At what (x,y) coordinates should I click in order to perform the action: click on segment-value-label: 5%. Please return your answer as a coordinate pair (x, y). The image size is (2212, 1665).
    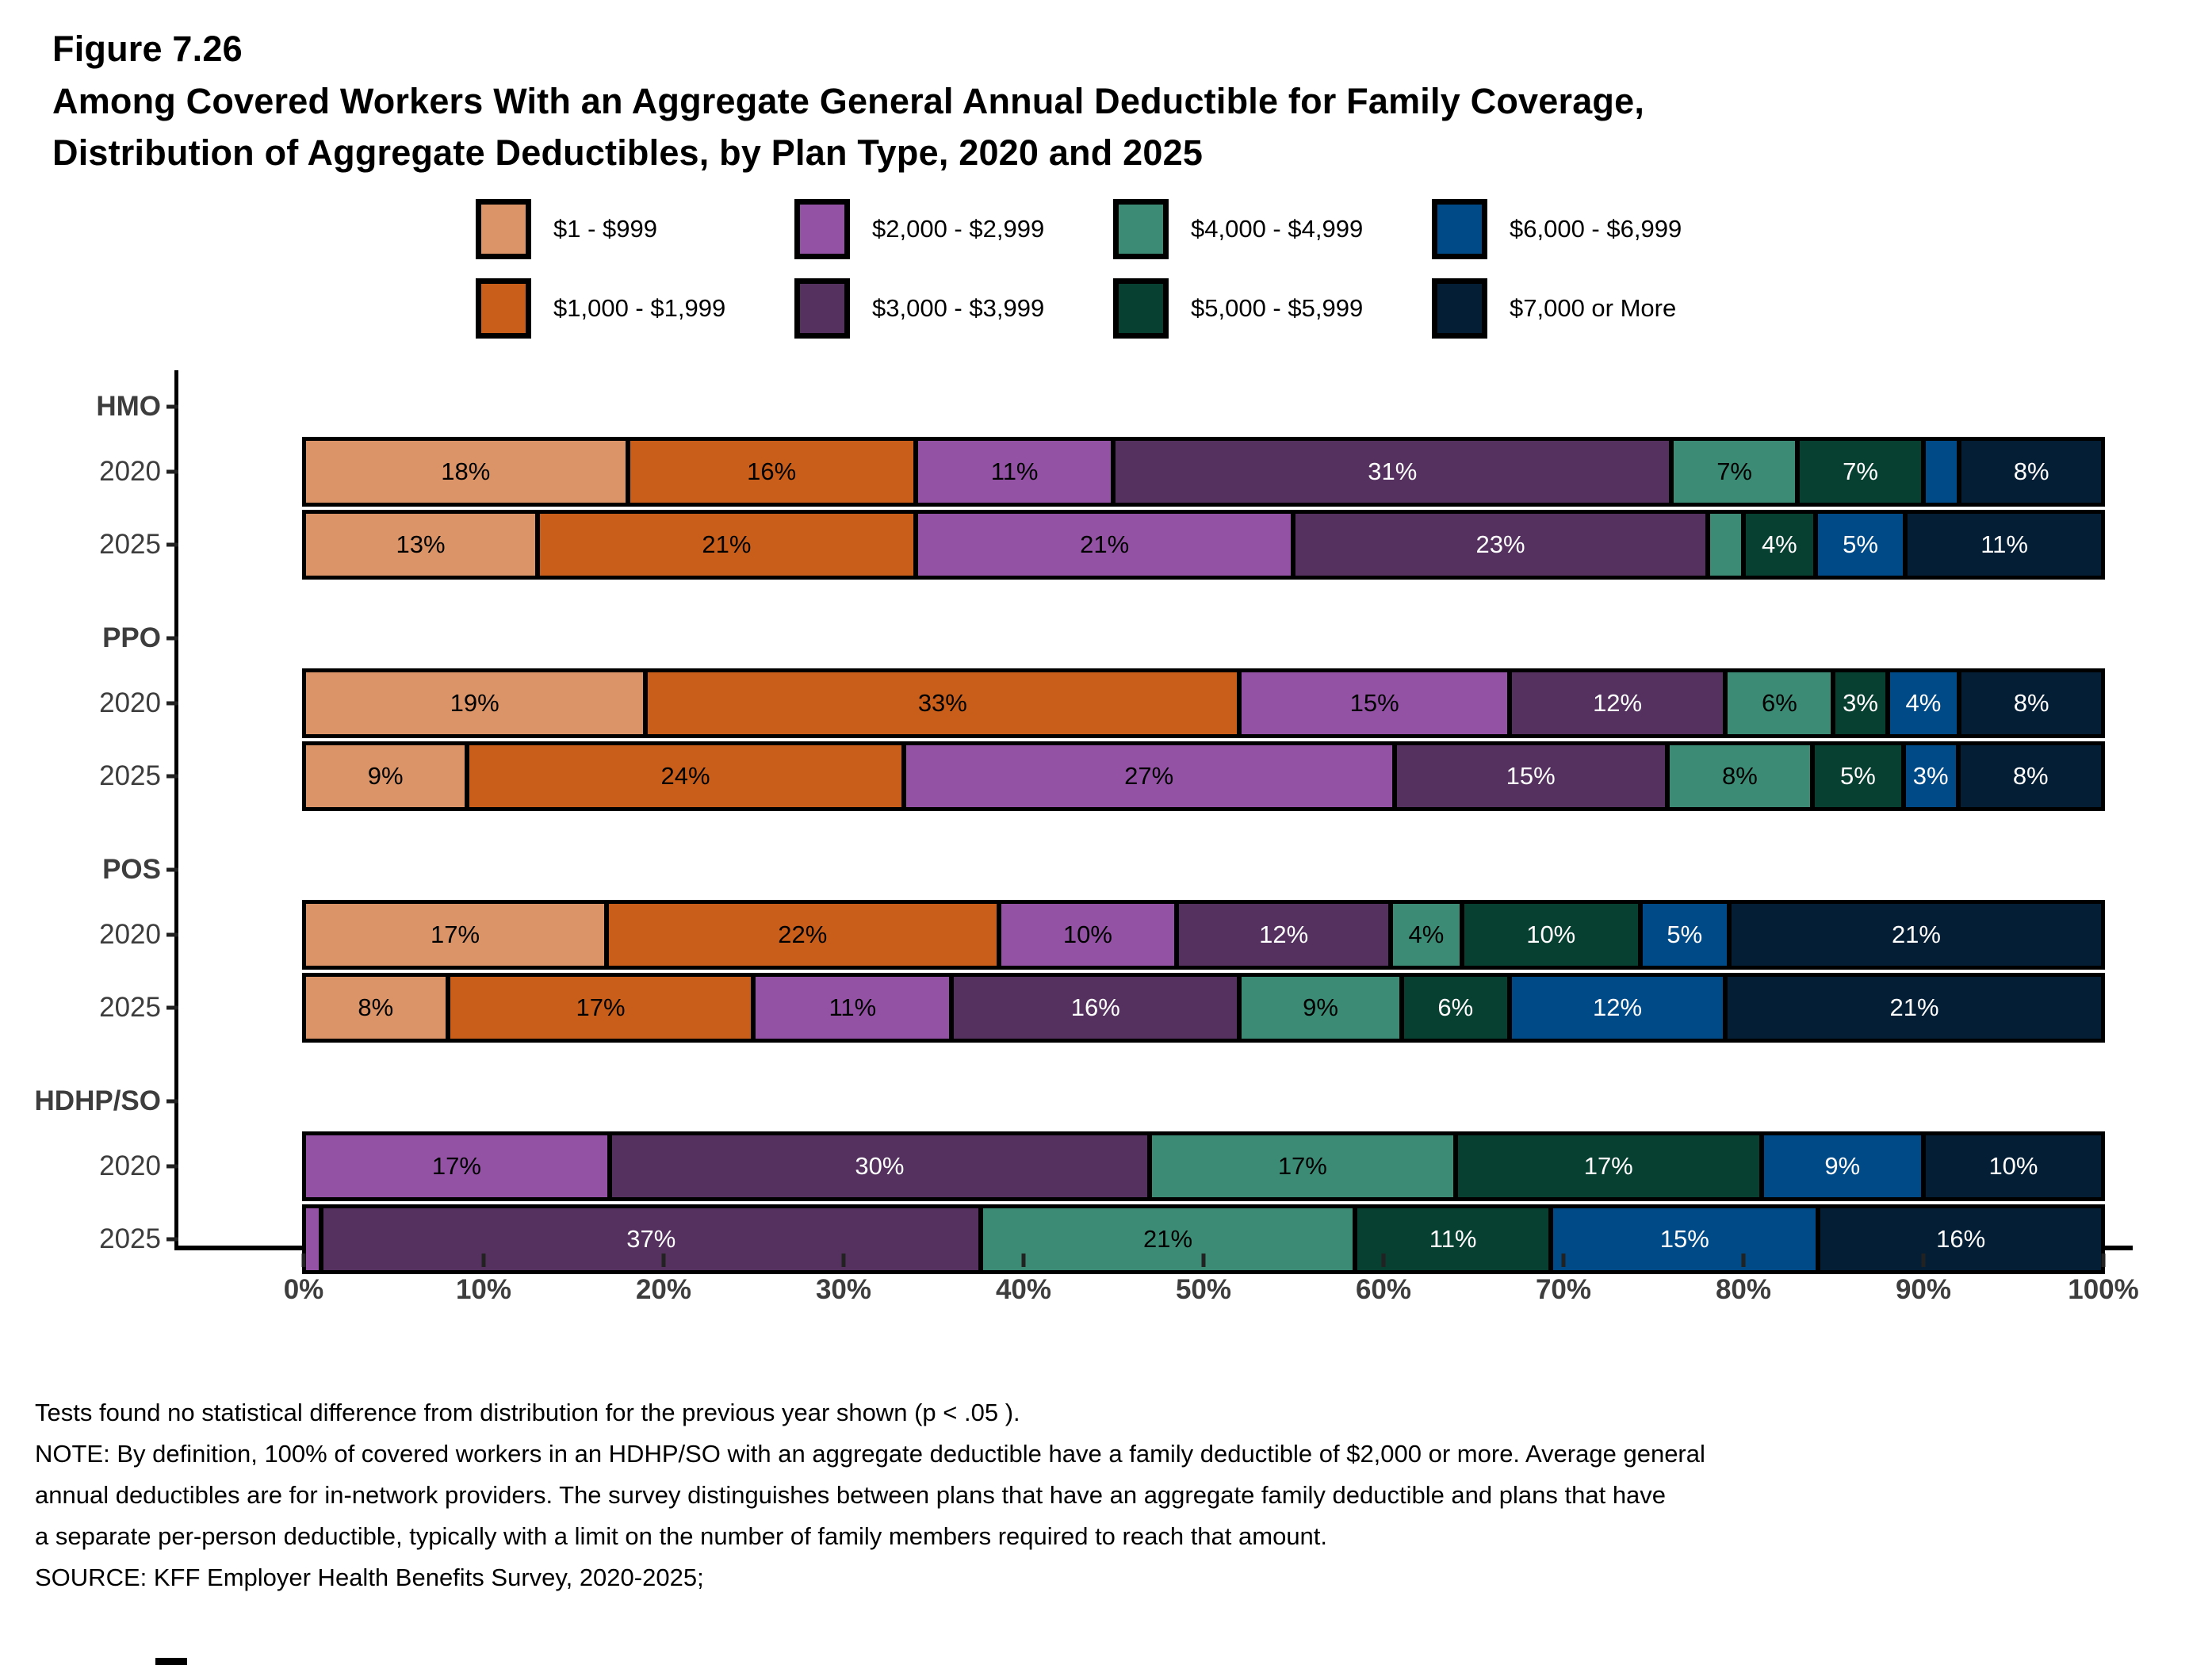
    Looking at the image, I should click on (1685, 935).